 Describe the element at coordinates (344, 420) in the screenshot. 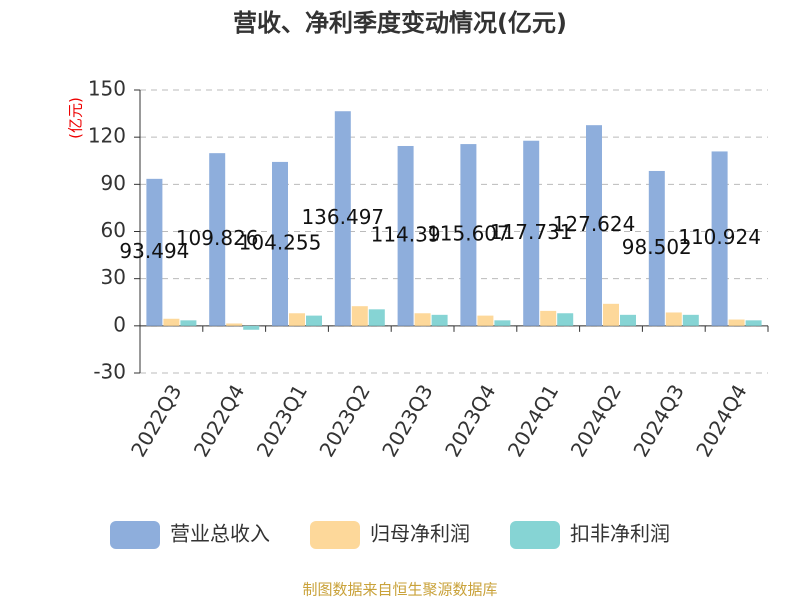

I see `x-tick-label: 2023Q2` at that location.